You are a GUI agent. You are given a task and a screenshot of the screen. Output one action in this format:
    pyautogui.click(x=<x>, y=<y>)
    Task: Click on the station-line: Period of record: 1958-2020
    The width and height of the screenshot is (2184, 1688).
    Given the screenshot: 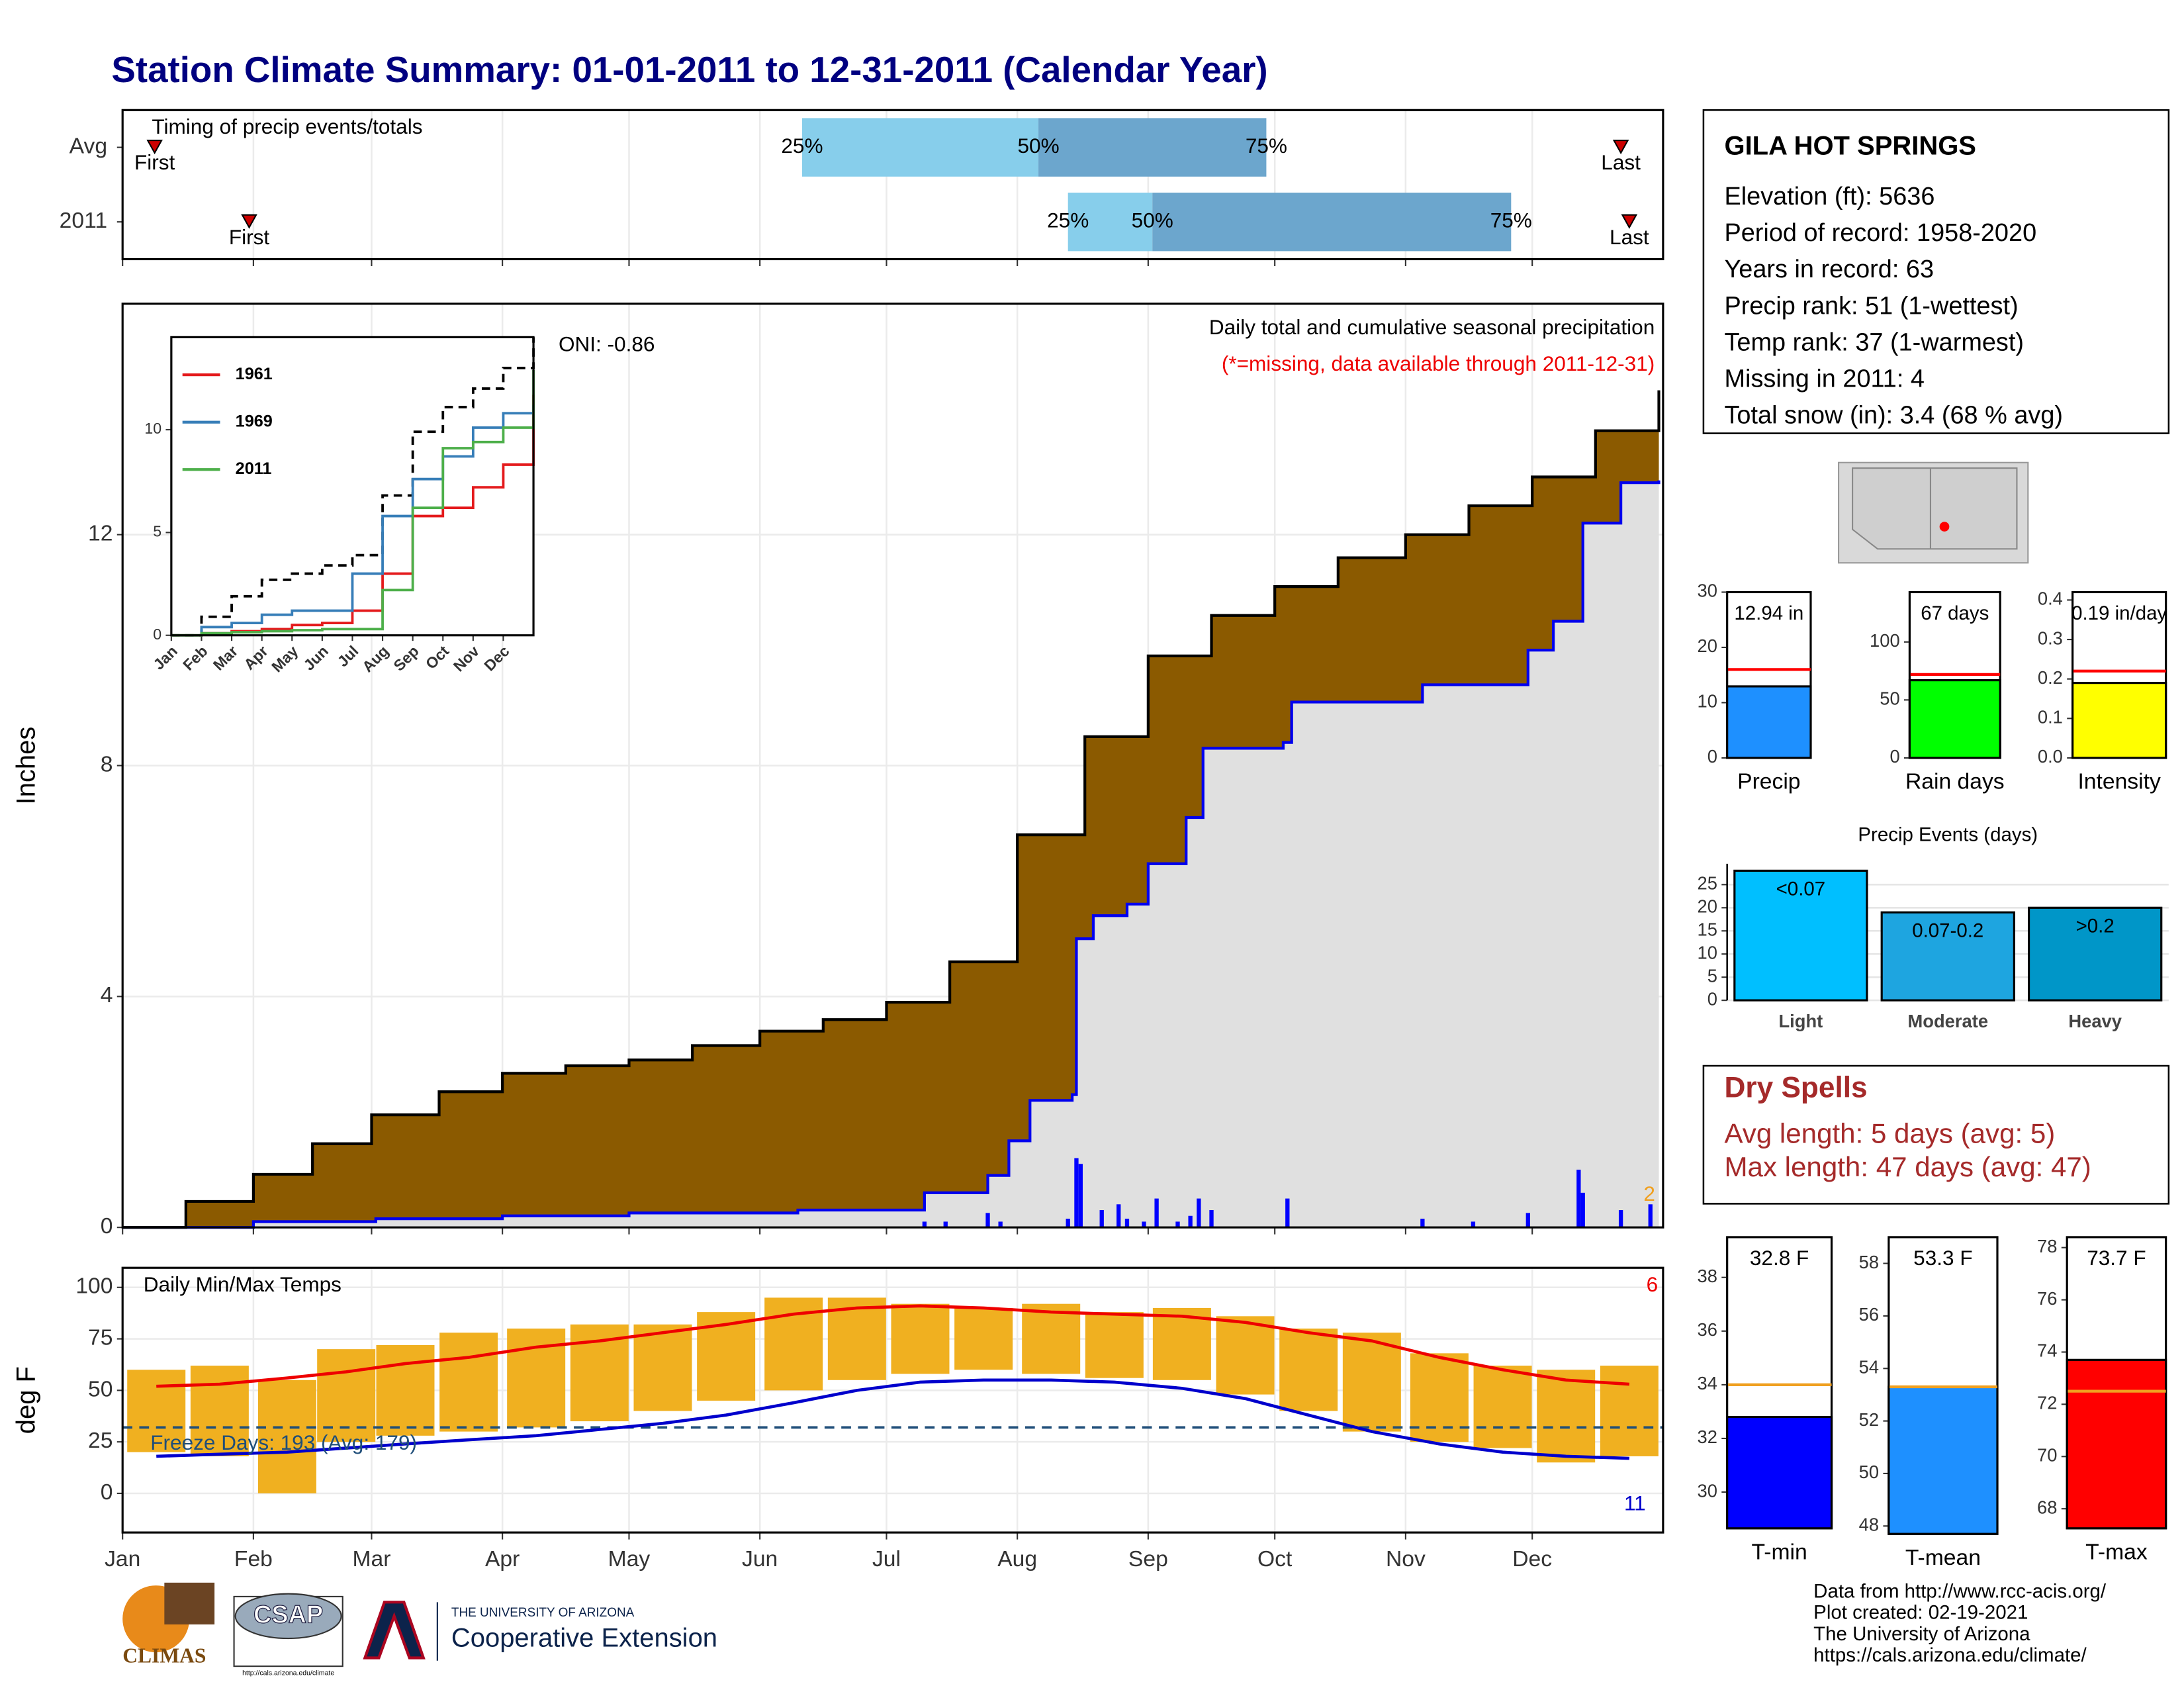 What is the action you would take?
    pyautogui.click(x=1880, y=233)
    